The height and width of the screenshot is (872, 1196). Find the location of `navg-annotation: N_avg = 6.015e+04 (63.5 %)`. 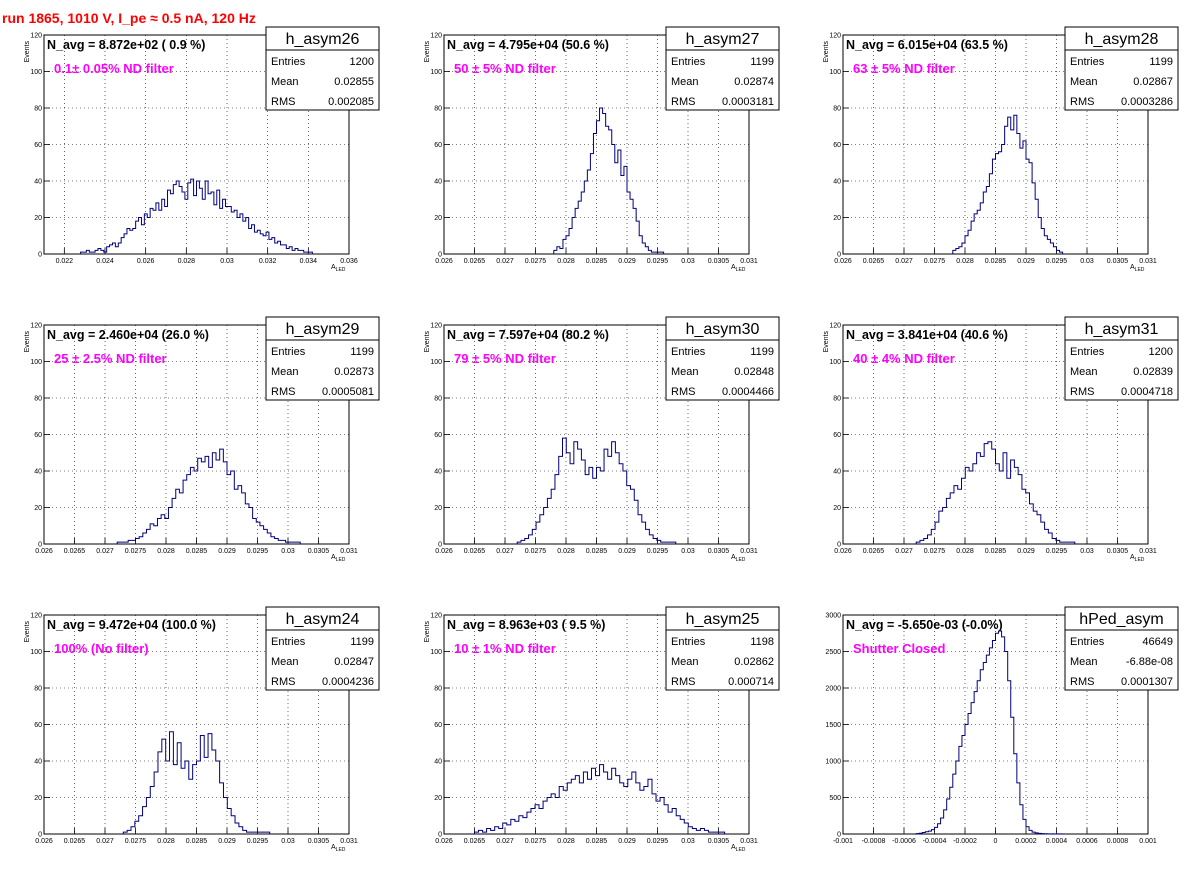

navg-annotation: N_avg = 6.015e+04 (63.5 %) is located at coordinates (927, 45).